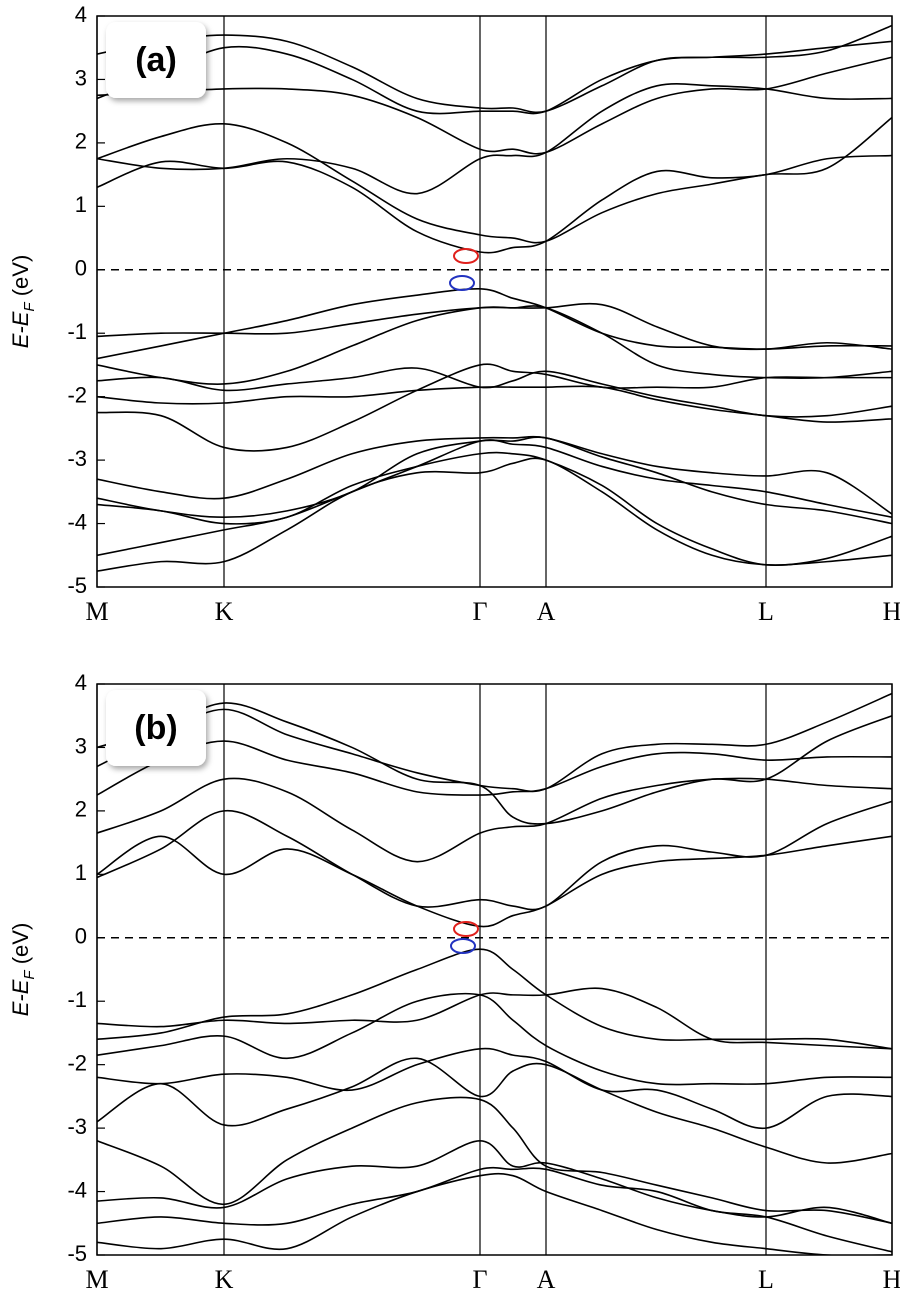  I want to click on panel-label: (b), so click(155, 728).